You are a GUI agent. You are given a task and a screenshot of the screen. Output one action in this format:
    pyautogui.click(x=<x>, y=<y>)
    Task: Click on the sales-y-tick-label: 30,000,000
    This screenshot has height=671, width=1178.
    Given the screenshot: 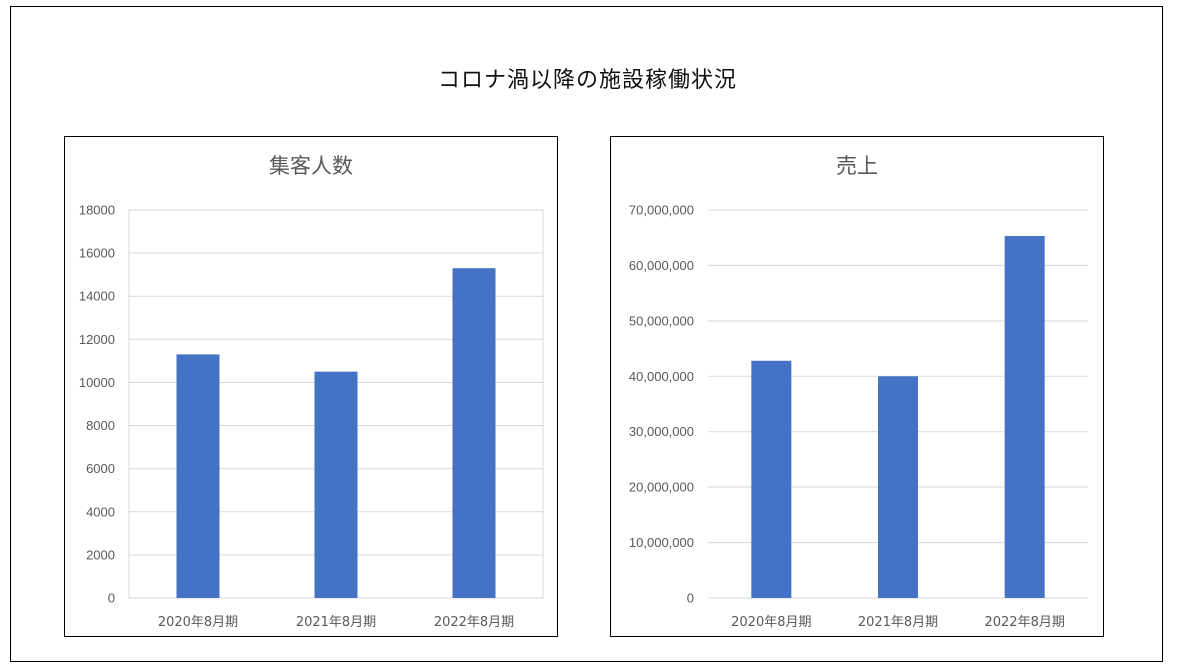 What is the action you would take?
    pyautogui.click(x=661, y=431)
    